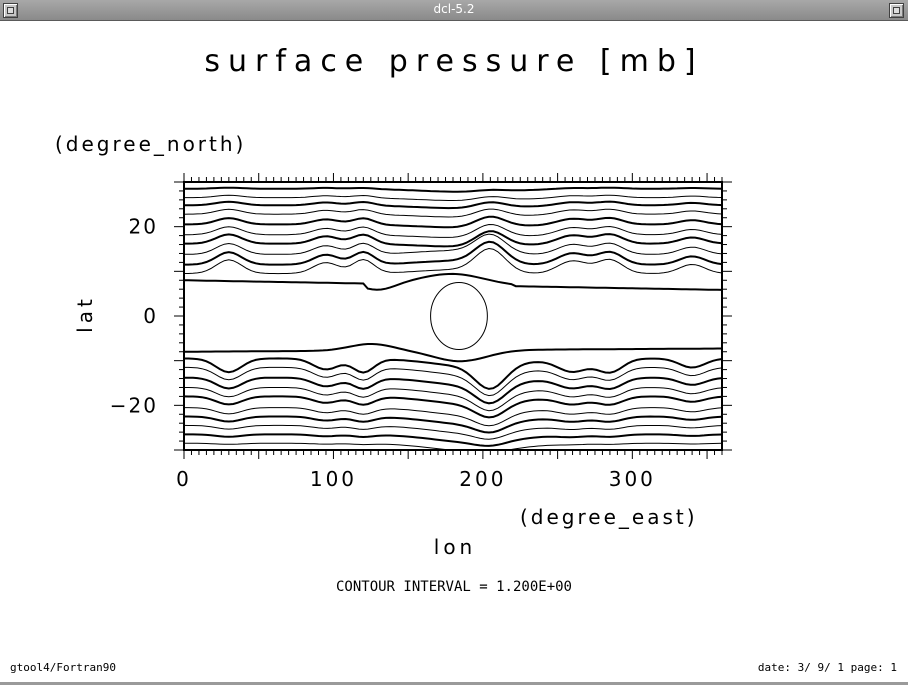 The height and width of the screenshot is (685, 908). What do you see at coordinates (150, 144) in the screenshot?
I see `y-axis-unit: (degree_north)` at bounding box center [150, 144].